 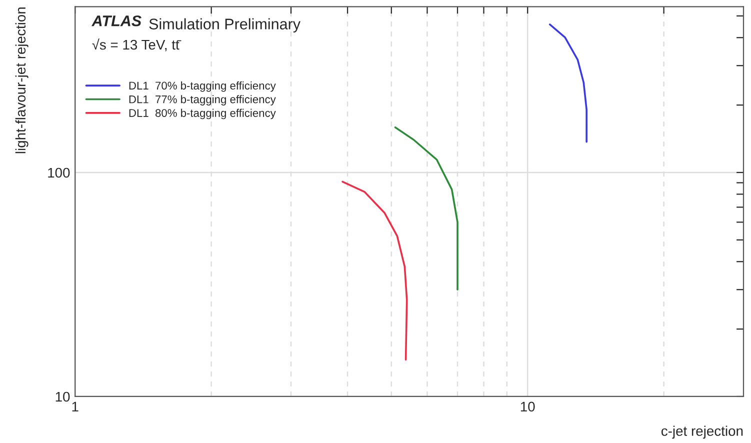 What do you see at coordinates (21, 81) in the screenshot?
I see `y-axis-title: light-flavour-jet rejection` at bounding box center [21, 81].